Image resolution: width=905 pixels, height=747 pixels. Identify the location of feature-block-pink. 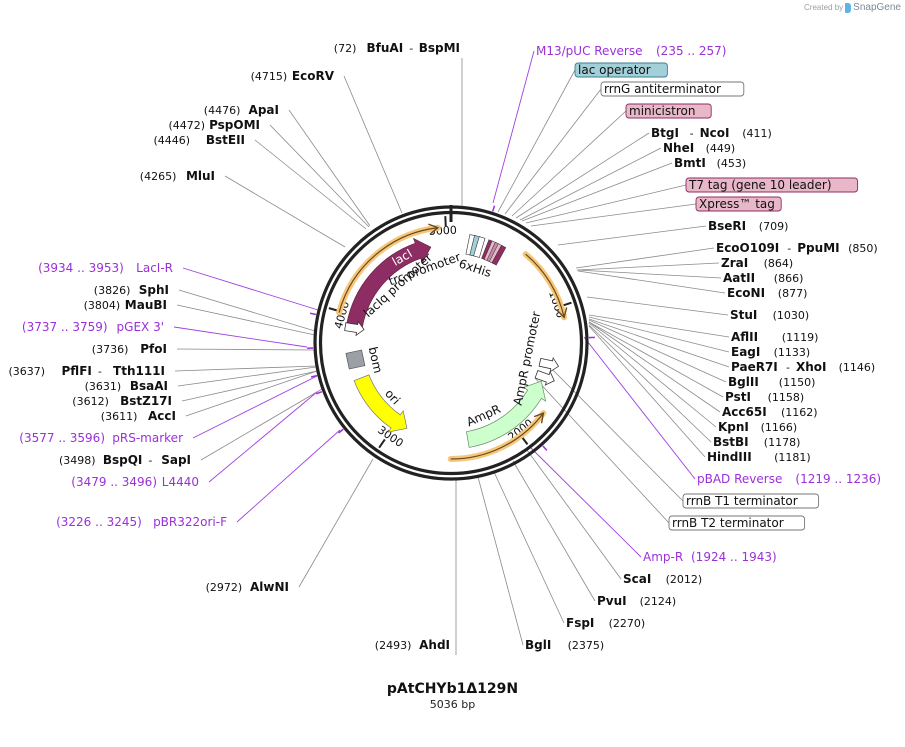
(499, 255).